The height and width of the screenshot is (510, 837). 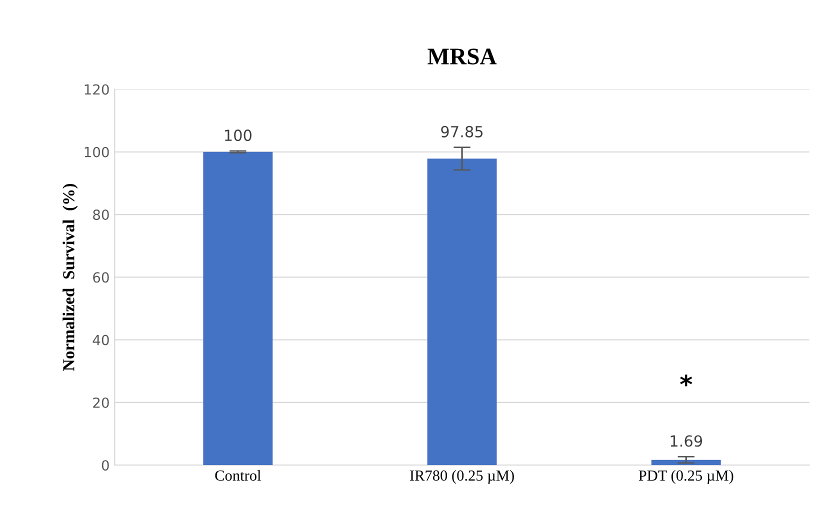 What do you see at coordinates (101, 215) in the screenshot?
I see `y-tick-label: 80` at bounding box center [101, 215].